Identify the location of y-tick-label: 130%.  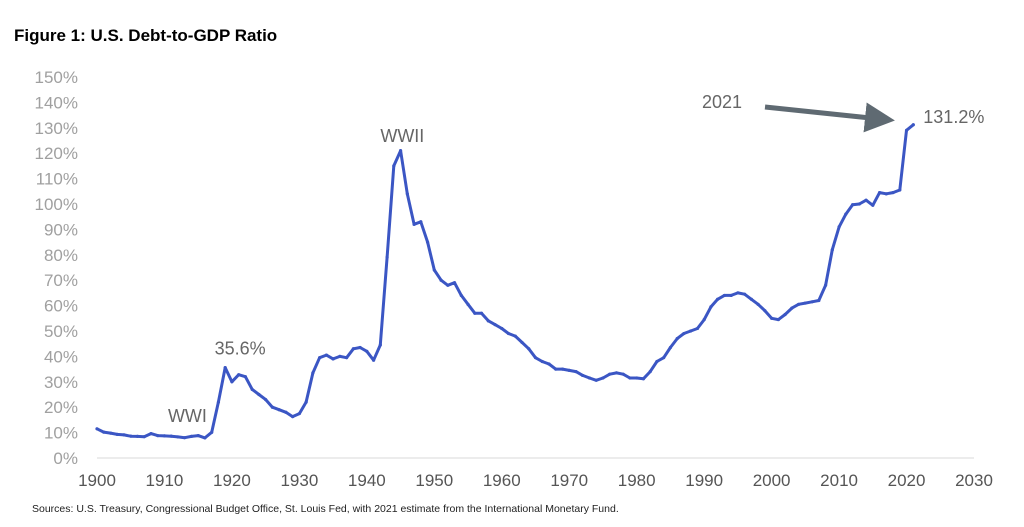
(56, 128).